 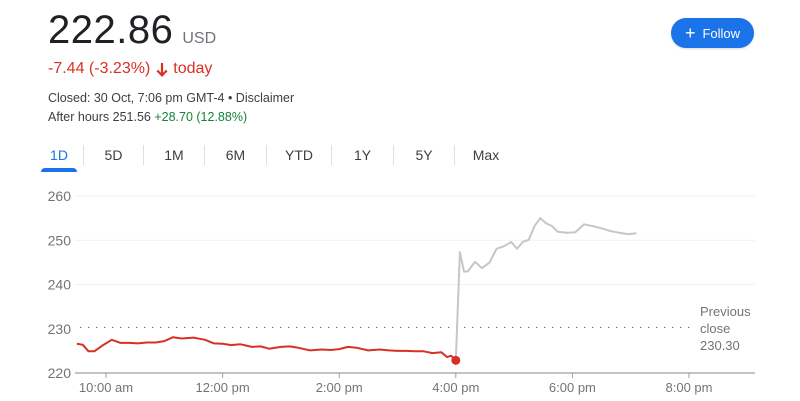 What do you see at coordinates (201, 117) in the screenshot?
I see `after-hours-change: +28.70 (12.88%)` at bounding box center [201, 117].